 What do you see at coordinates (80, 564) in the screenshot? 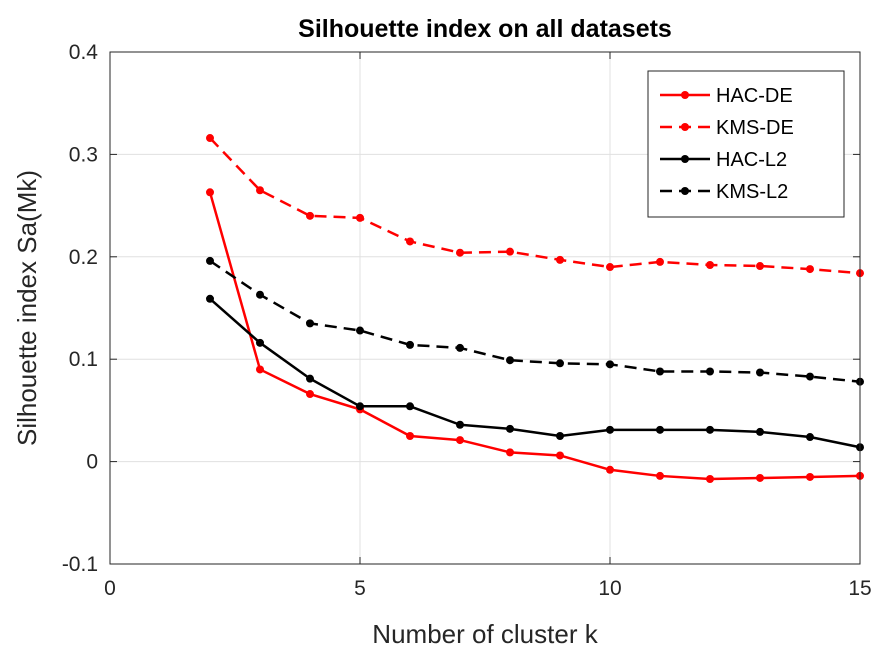
I see `y-tick-label: -0.1` at bounding box center [80, 564].